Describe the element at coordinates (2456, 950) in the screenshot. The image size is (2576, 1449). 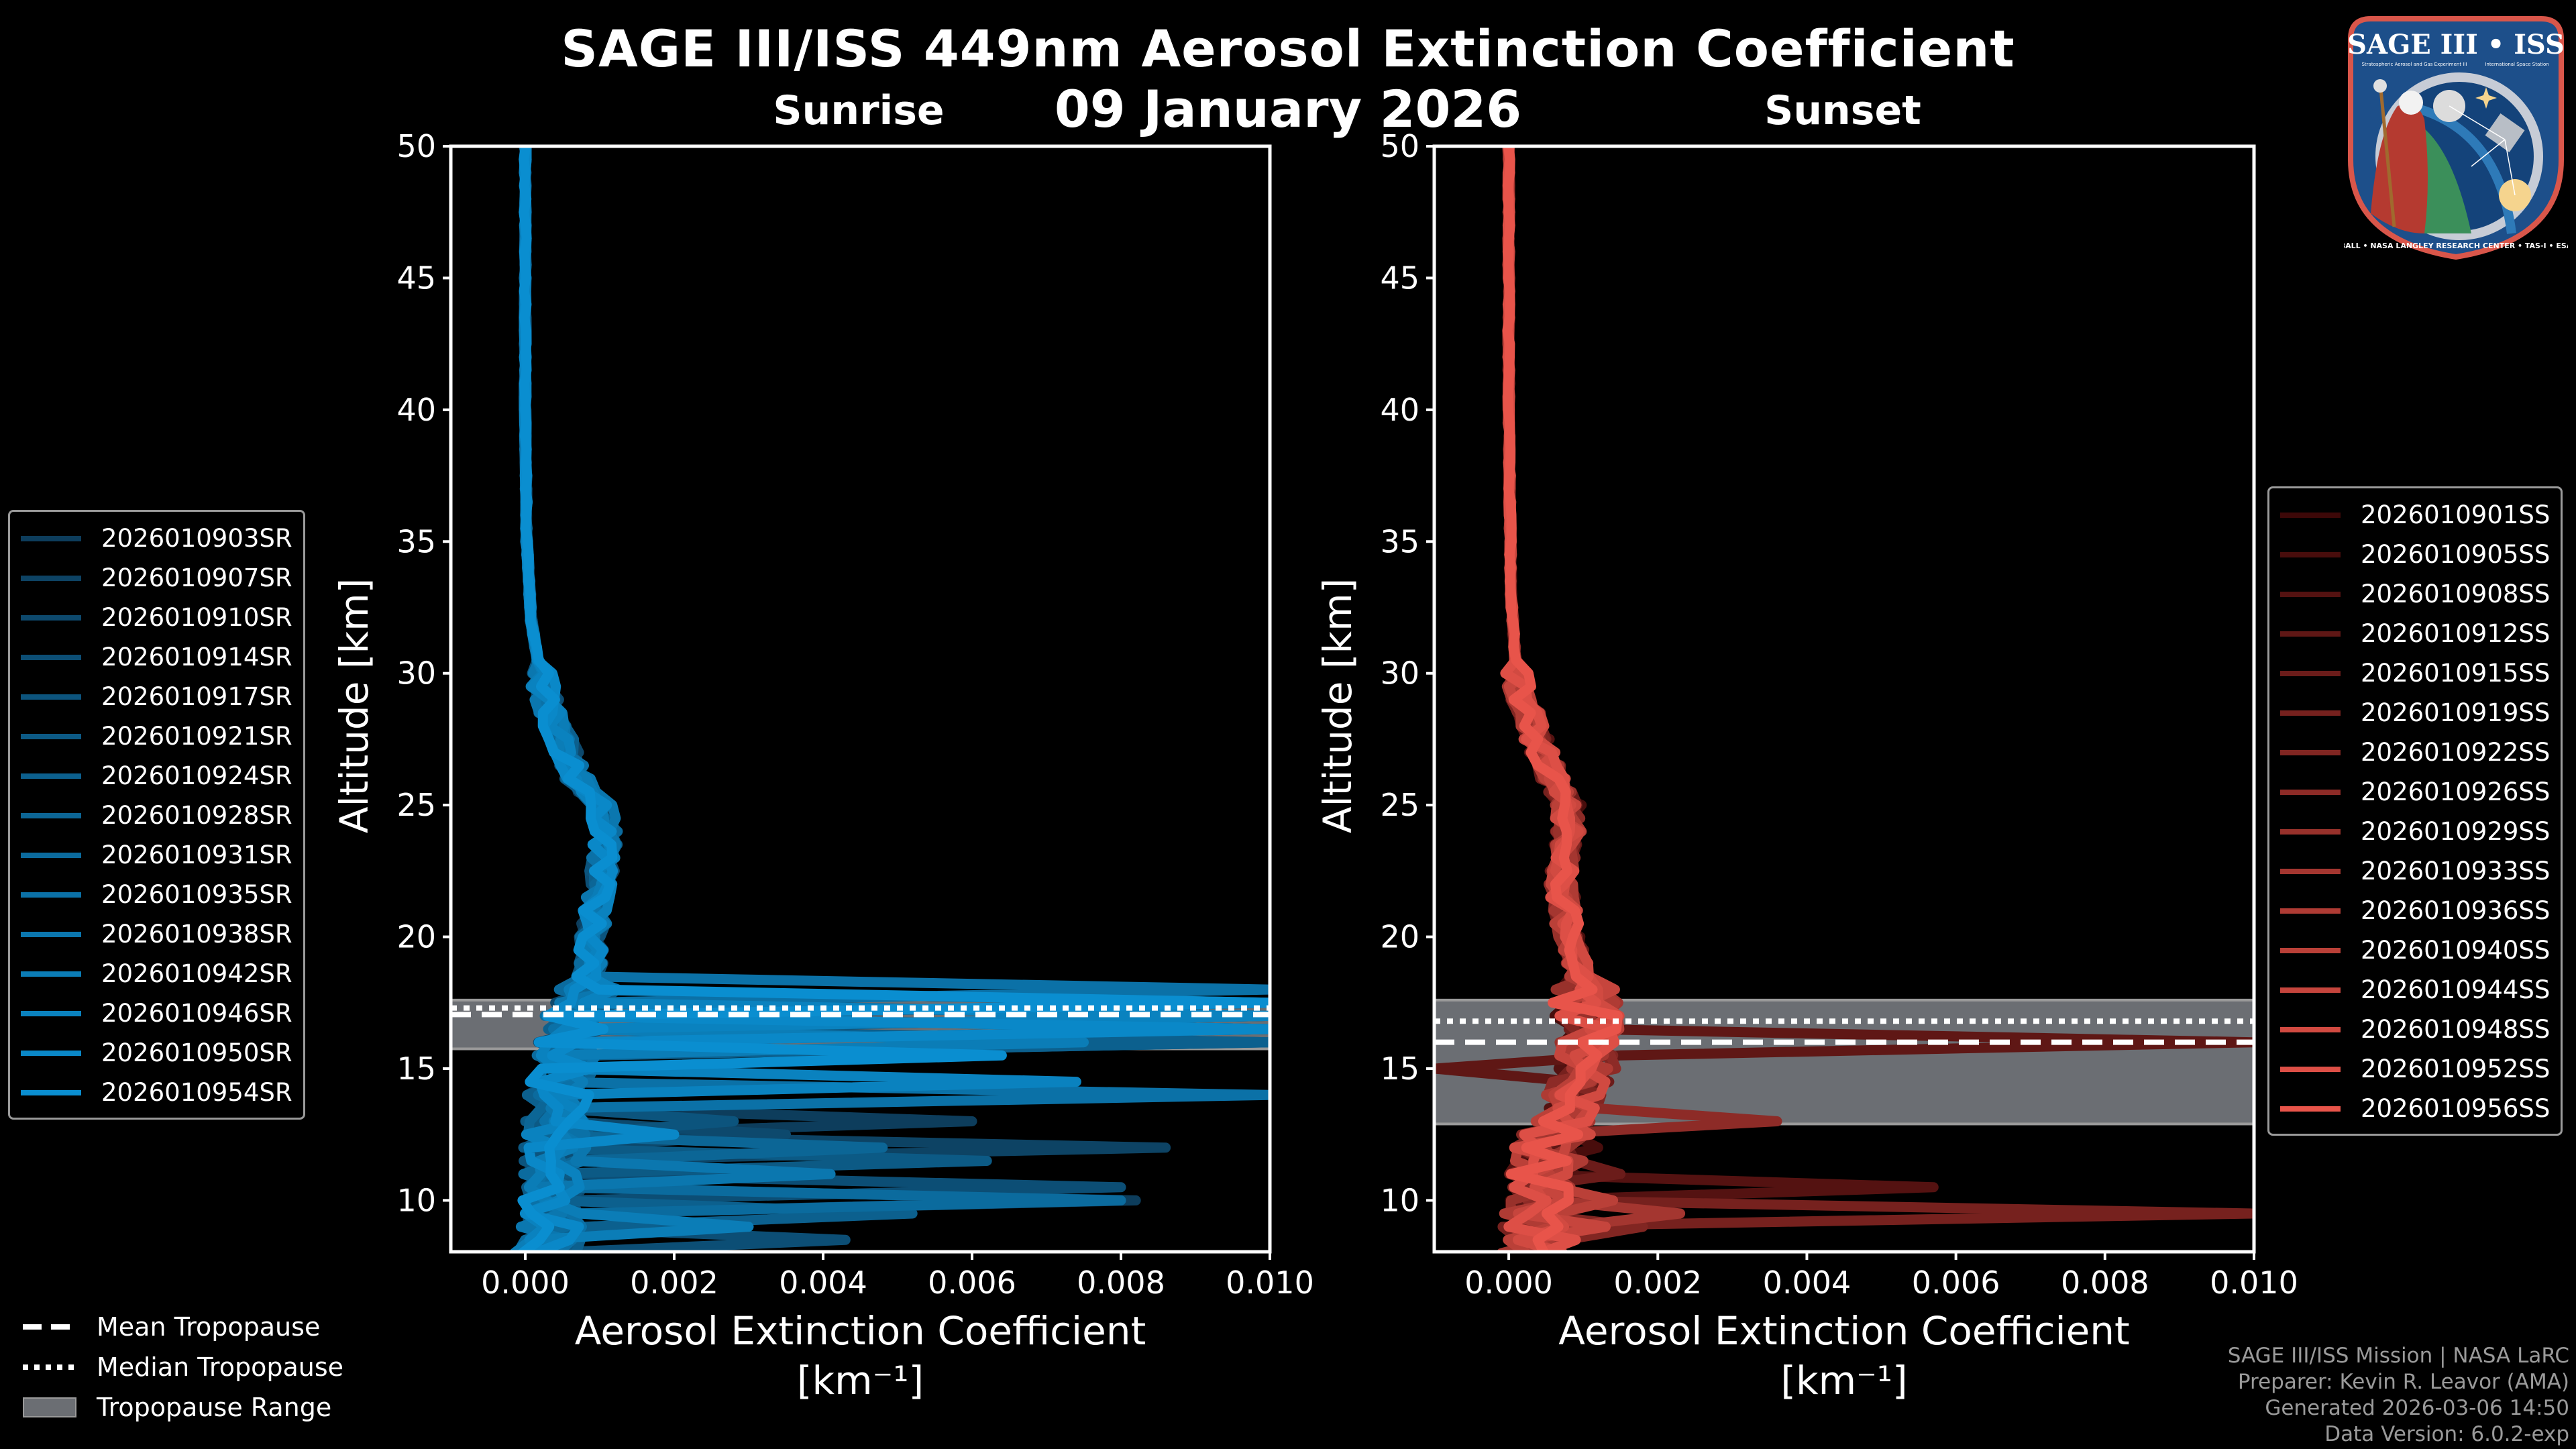
I see `legend-label: 2026010940SS` at that location.